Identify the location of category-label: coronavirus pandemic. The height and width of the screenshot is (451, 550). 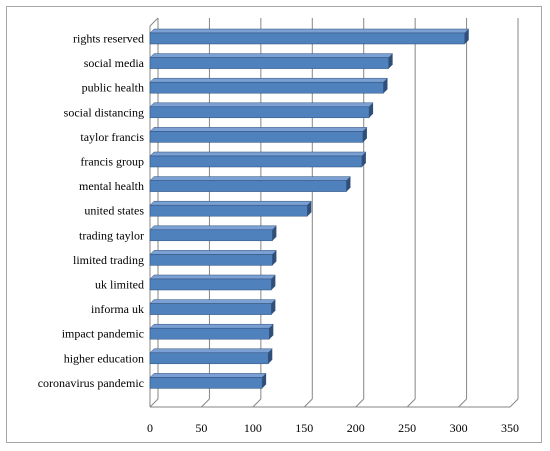
(91, 383).